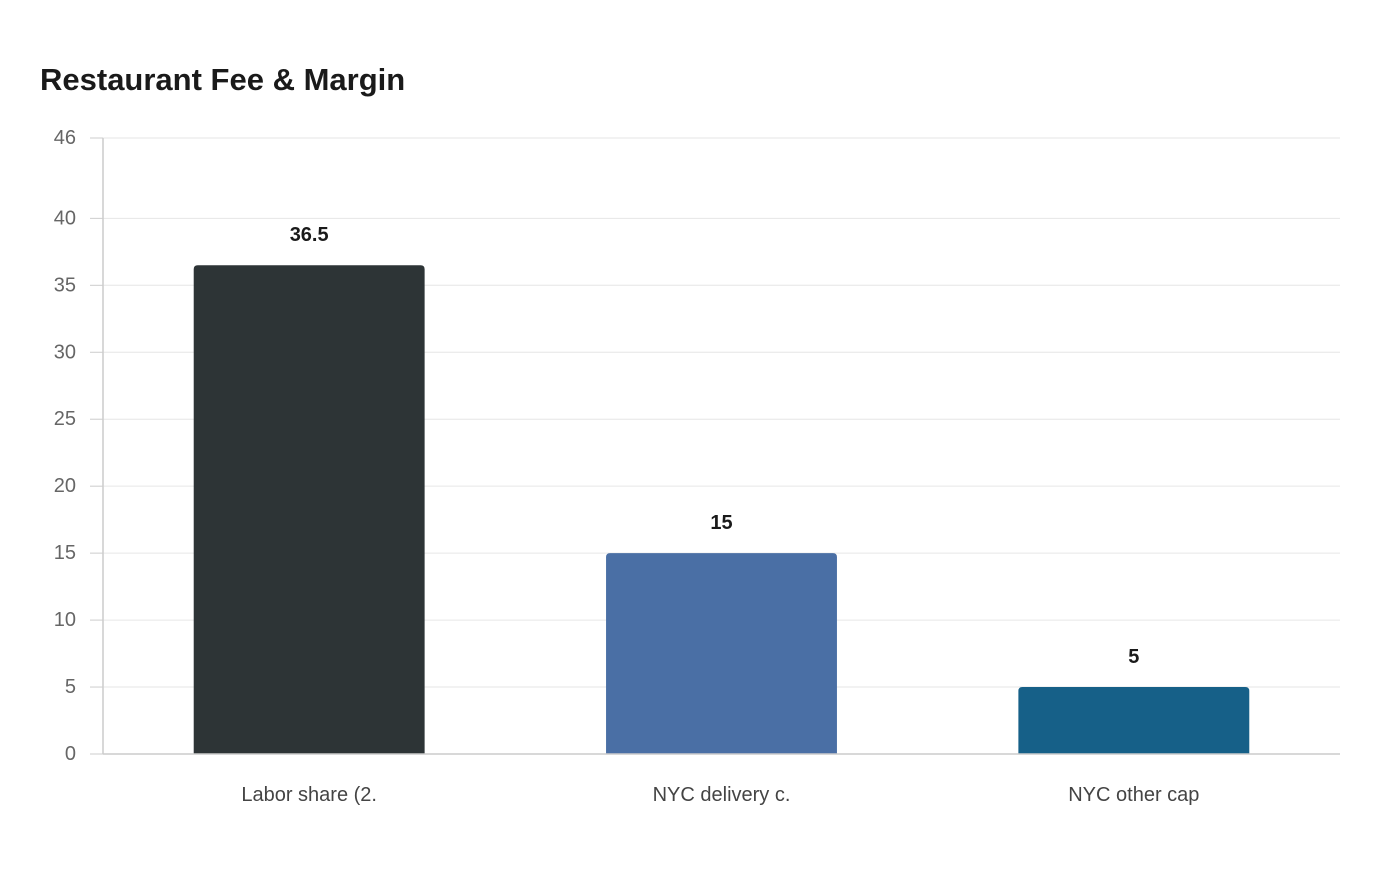 This screenshot has width=1400, height=880. What do you see at coordinates (65, 352) in the screenshot?
I see `y-tick-label: 30` at bounding box center [65, 352].